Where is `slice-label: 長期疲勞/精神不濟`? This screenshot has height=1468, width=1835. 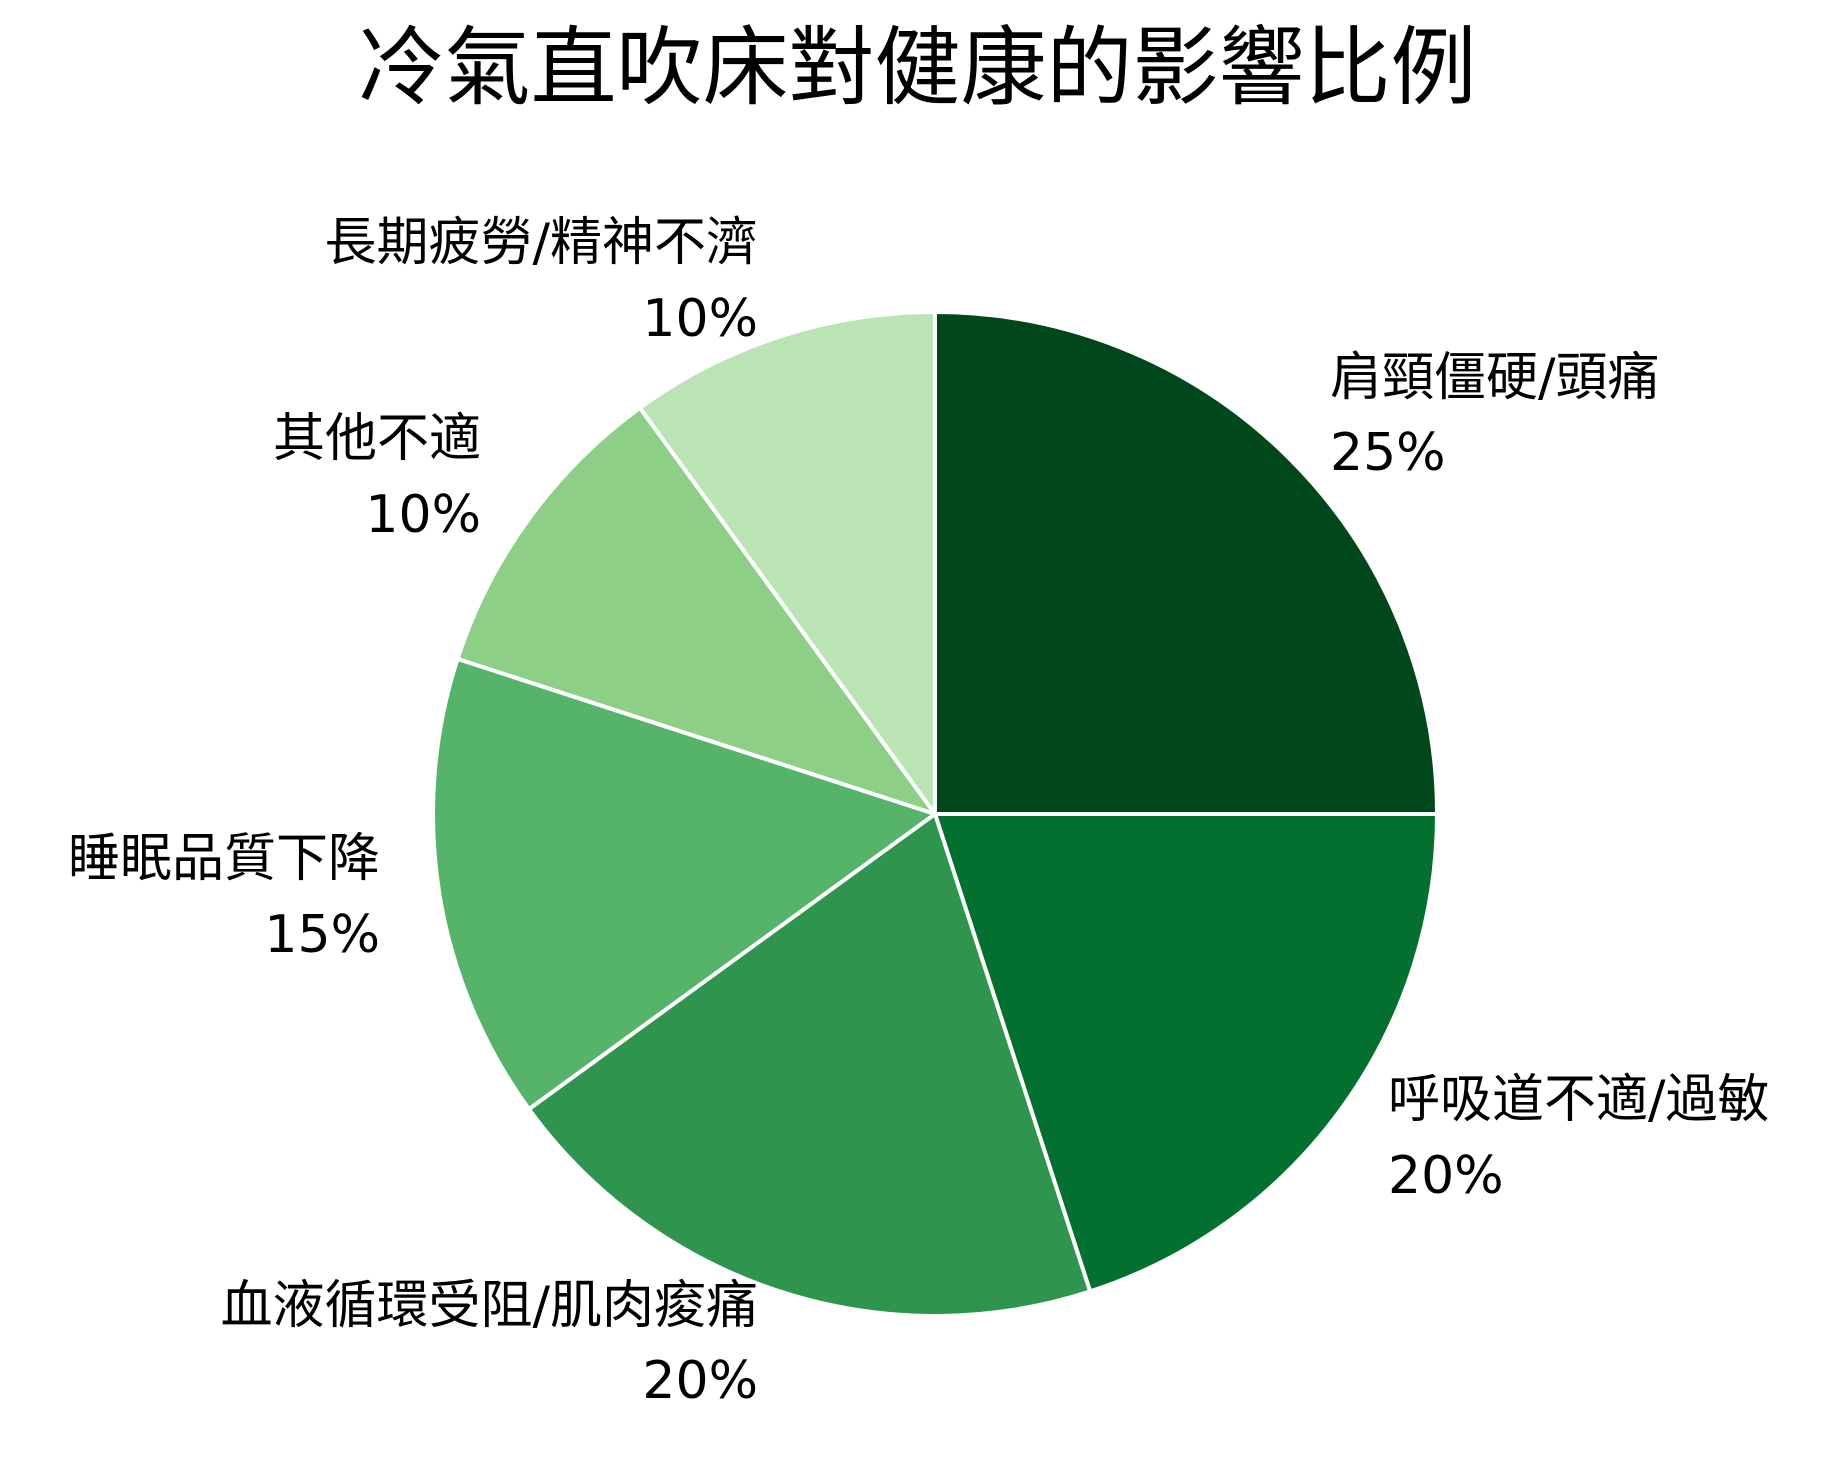 slice-label: 長期疲勞/精神不濟 is located at coordinates (541, 243).